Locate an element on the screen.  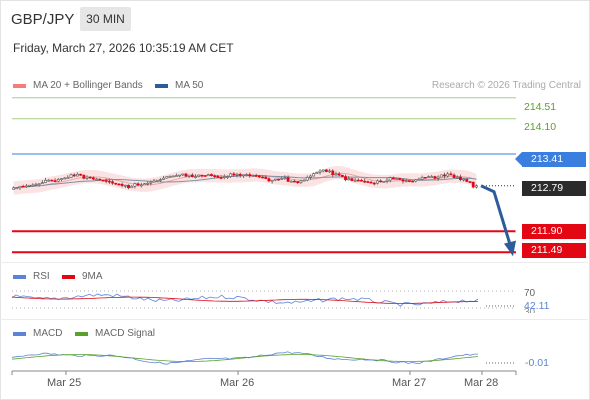
x-axis-label: Mar 26 is located at coordinates (237, 383).